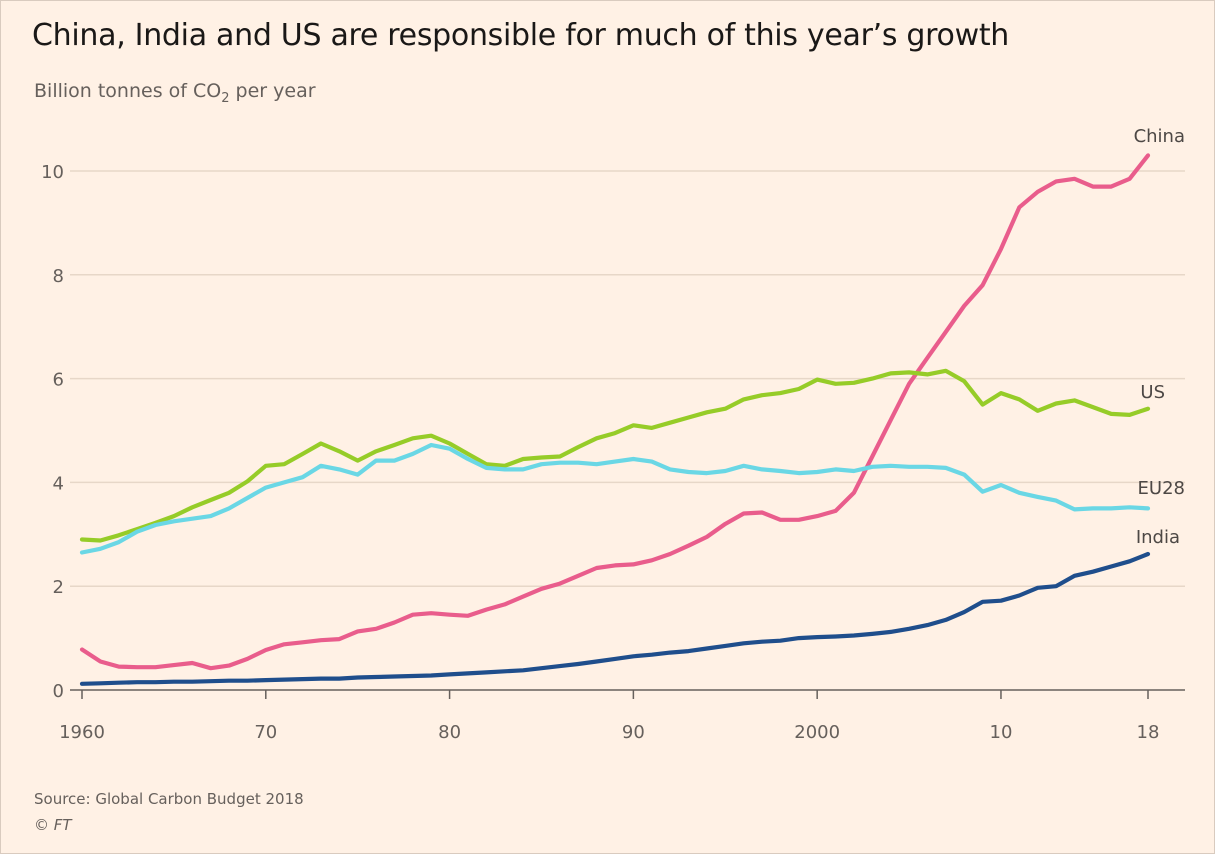  Describe the element at coordinates (272, 91) in the screenshot. I see `subtitle-suffix: per year` at that location.